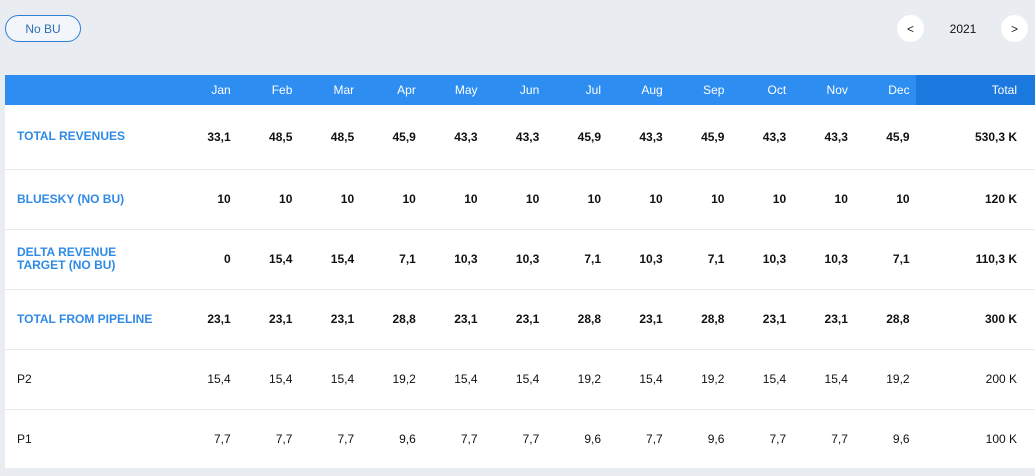 This screenshot has width=1035, height=476. I want to click on header-month: Apr, so click(391, 90).